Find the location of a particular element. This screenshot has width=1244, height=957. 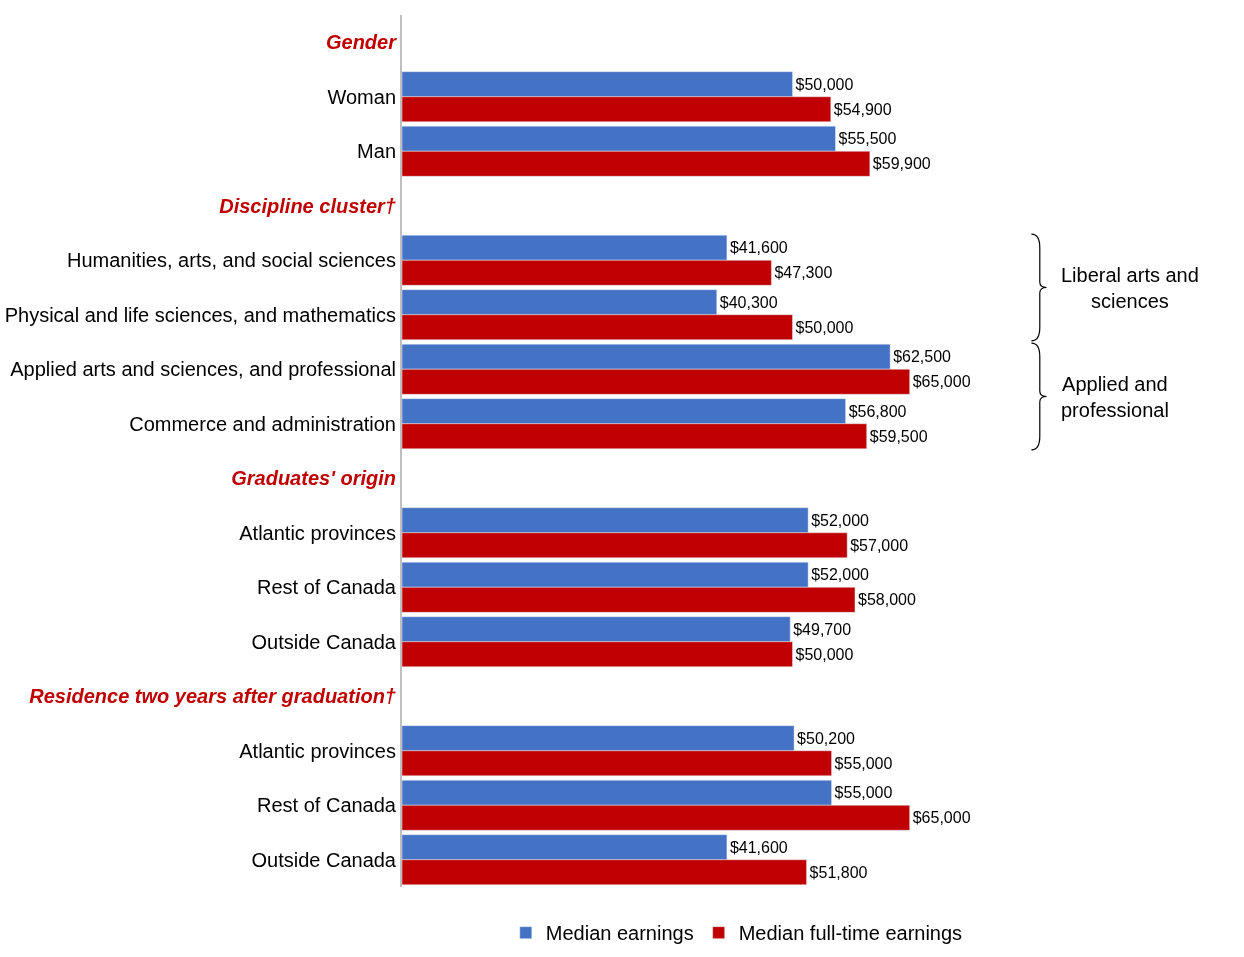

y-tick-label: Residence two years after graduation† is located at coordinates (212, 696).